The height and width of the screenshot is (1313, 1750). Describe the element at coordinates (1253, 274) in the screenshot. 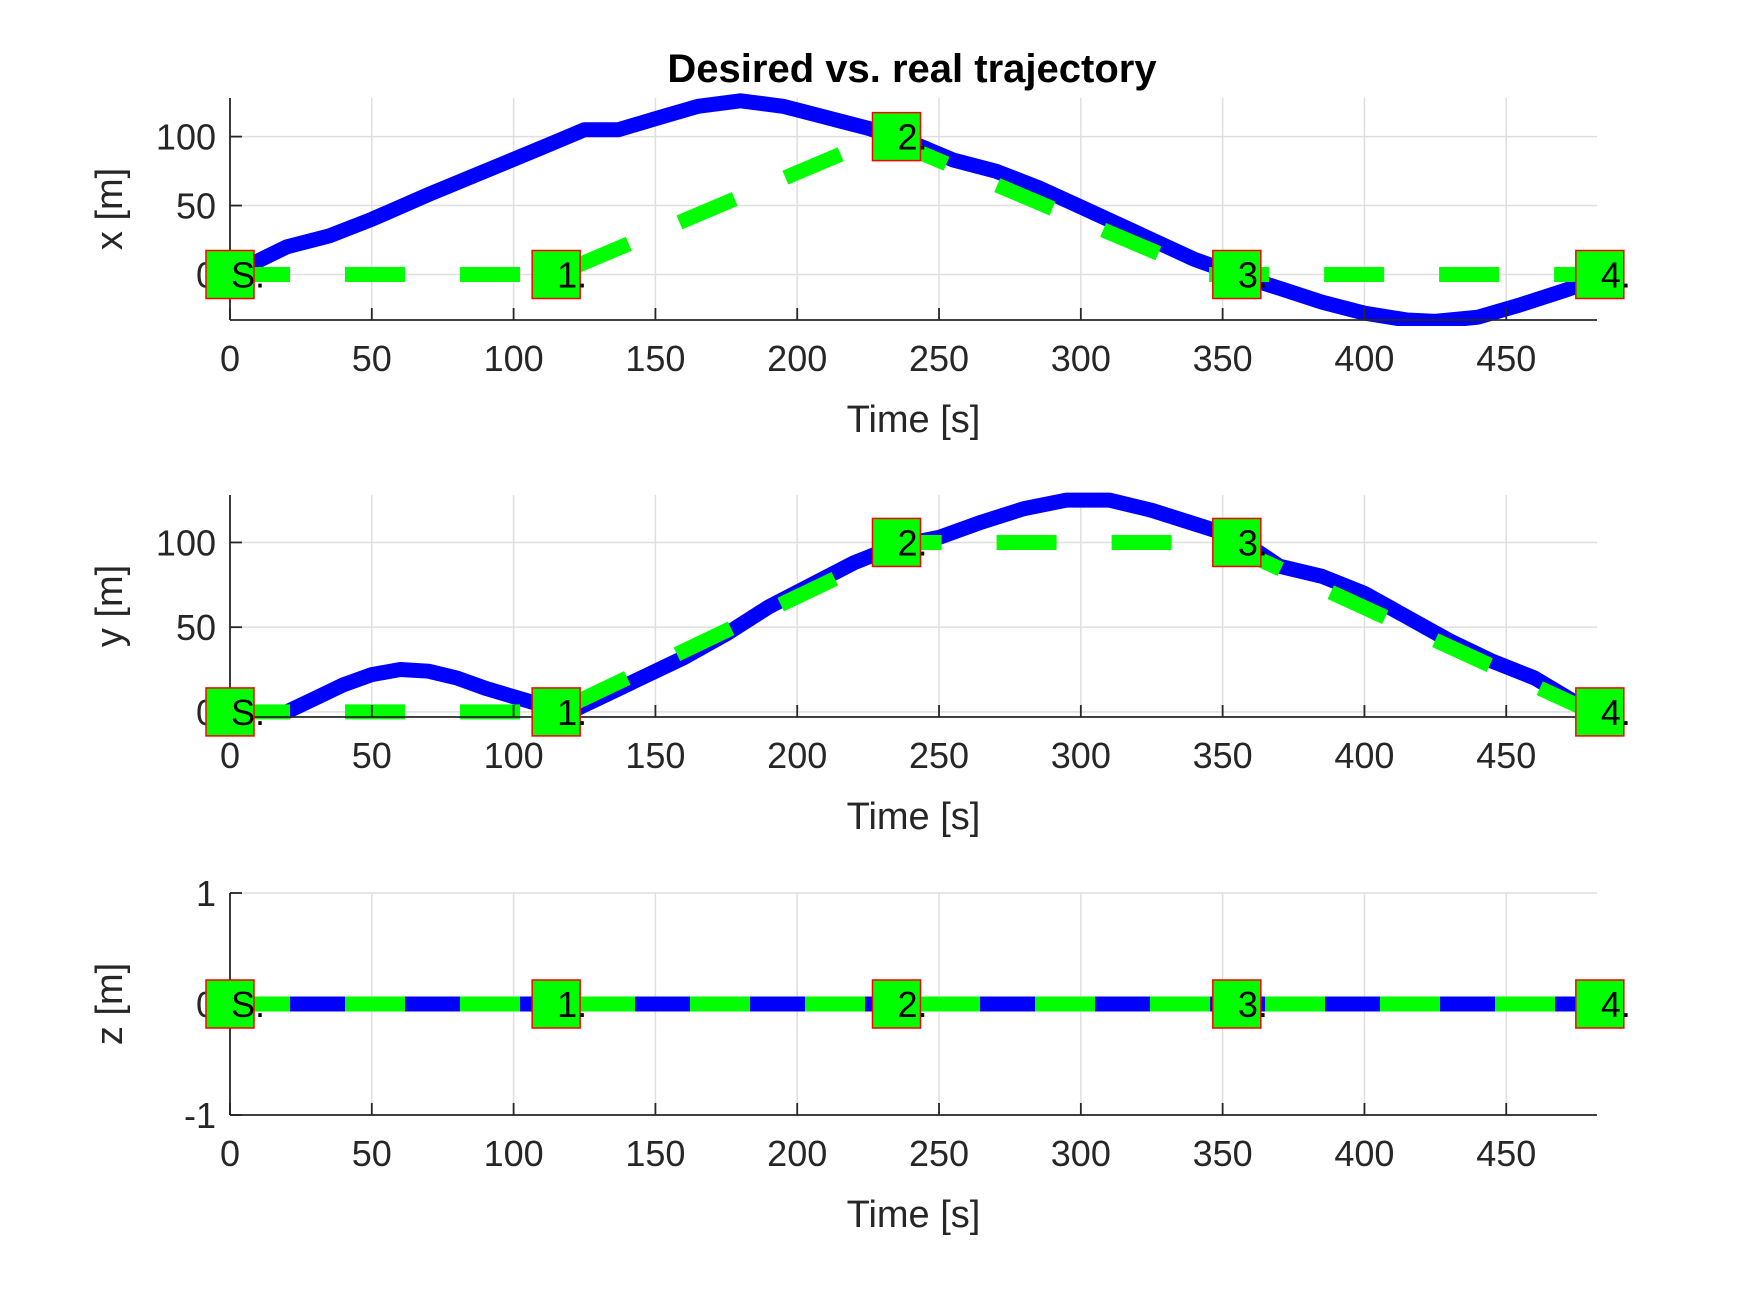

I see `x-waypoint-label: 3.` at that location.